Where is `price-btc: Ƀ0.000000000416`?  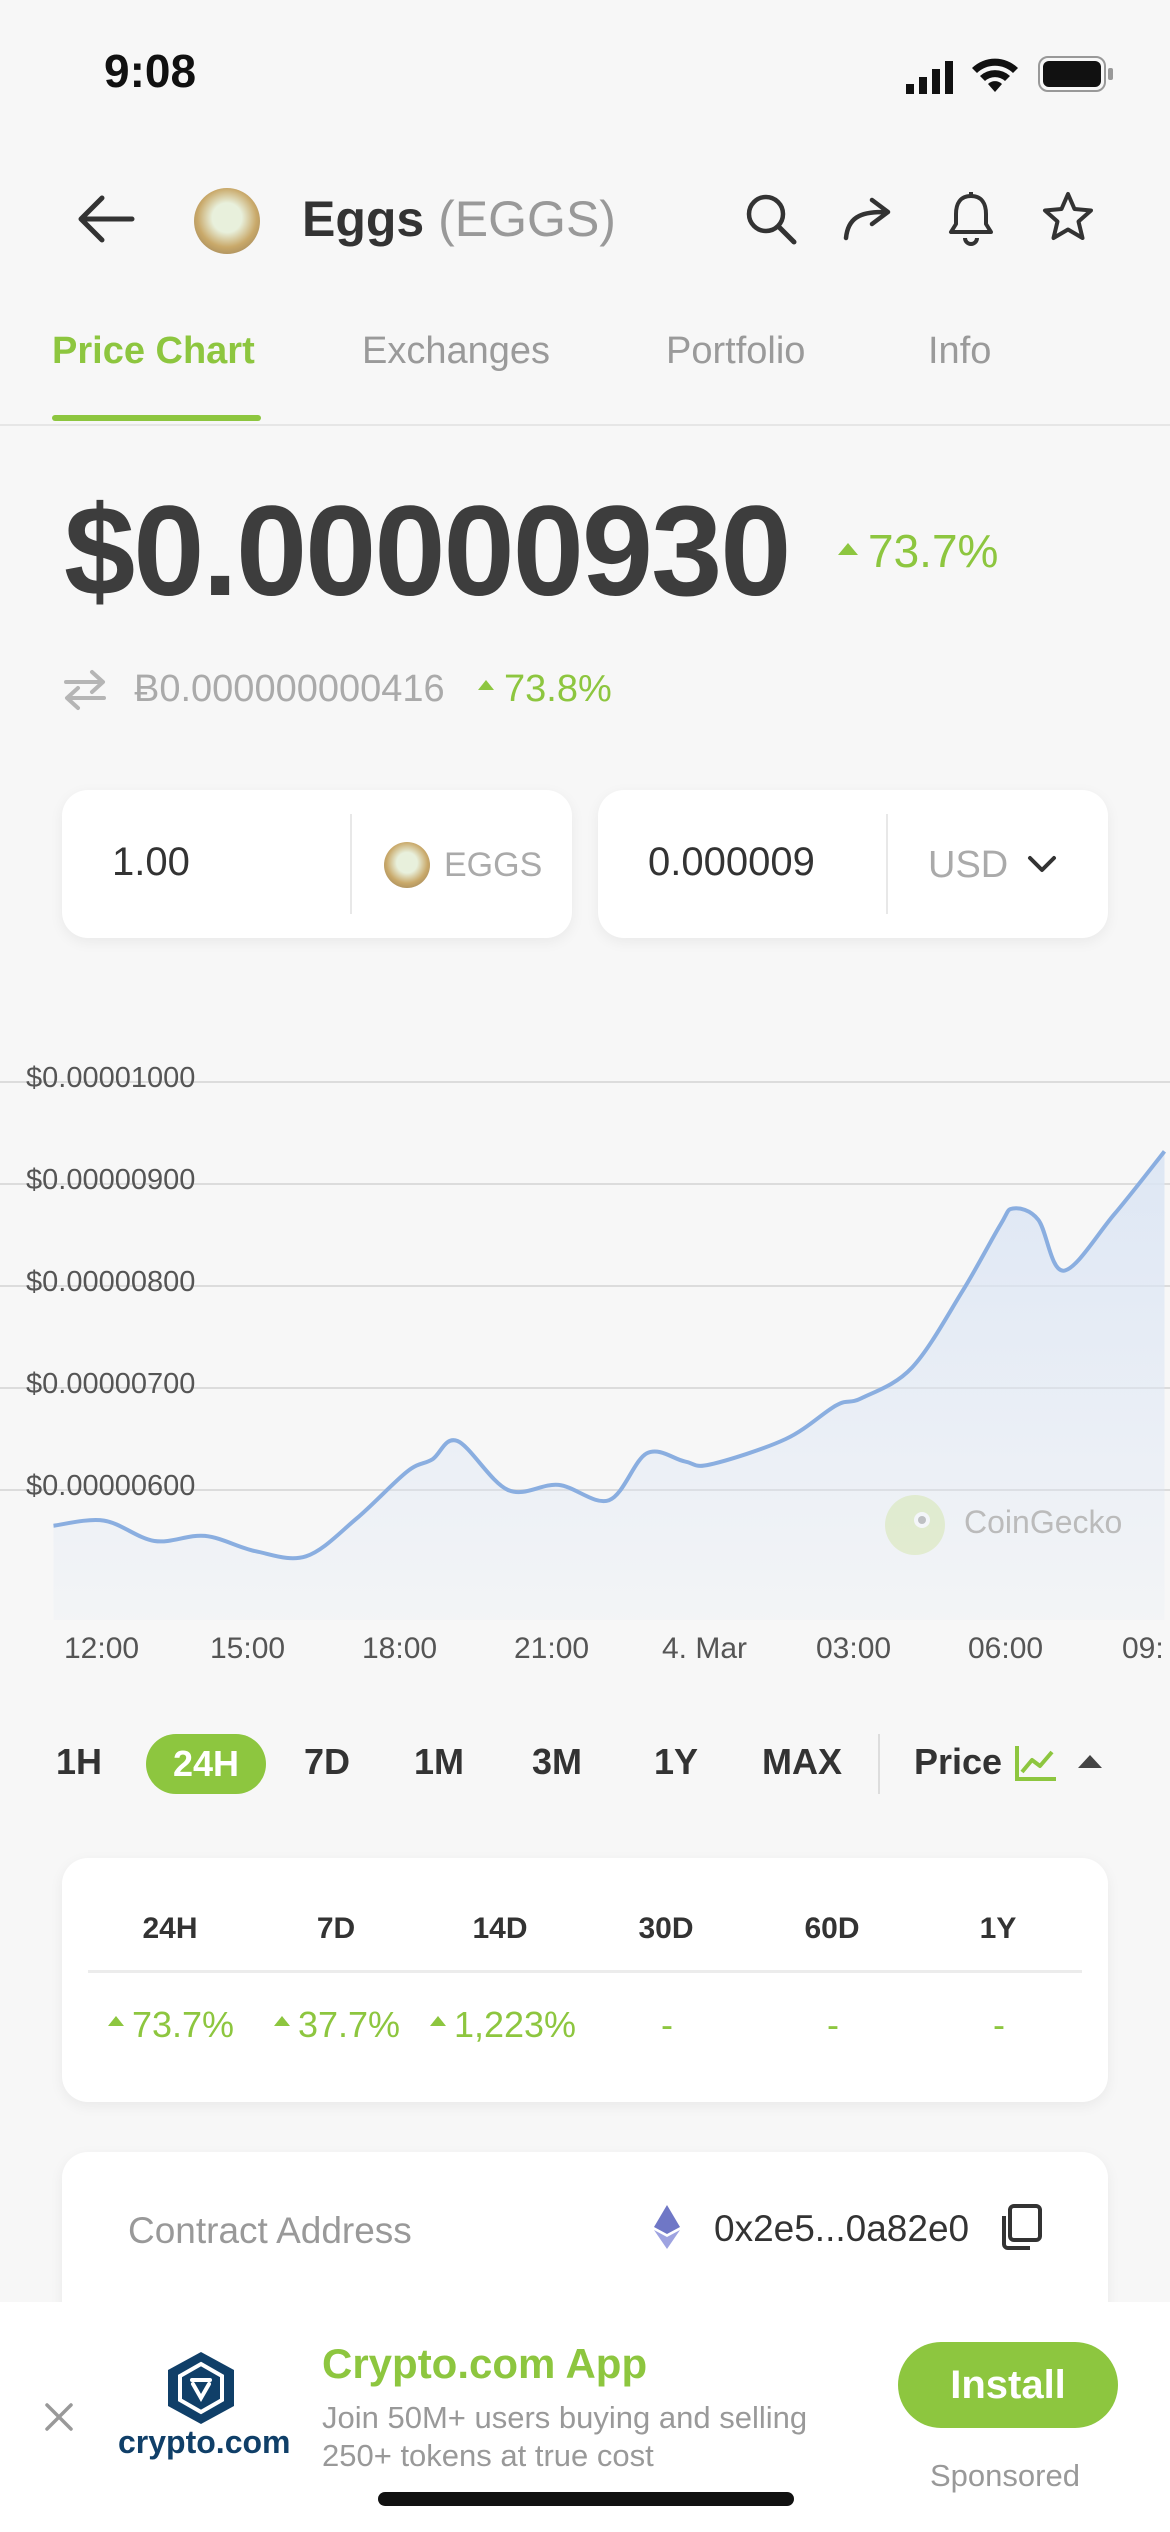 price-btc: Ƀ0.000000000416 is located at coordinates (289, 689).